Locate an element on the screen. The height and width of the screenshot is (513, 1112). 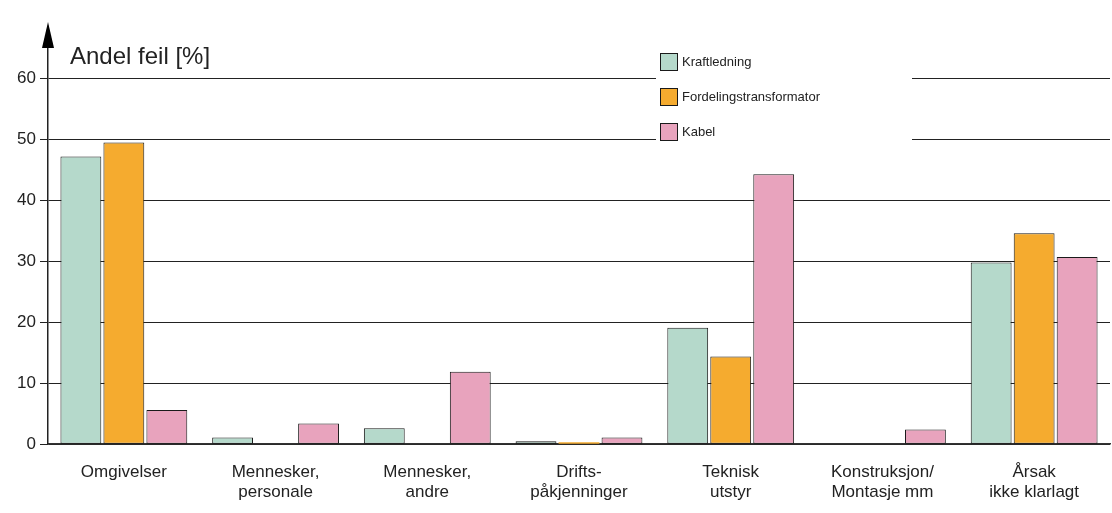
legend-label: Kabel is located at coordinates (699, 131).